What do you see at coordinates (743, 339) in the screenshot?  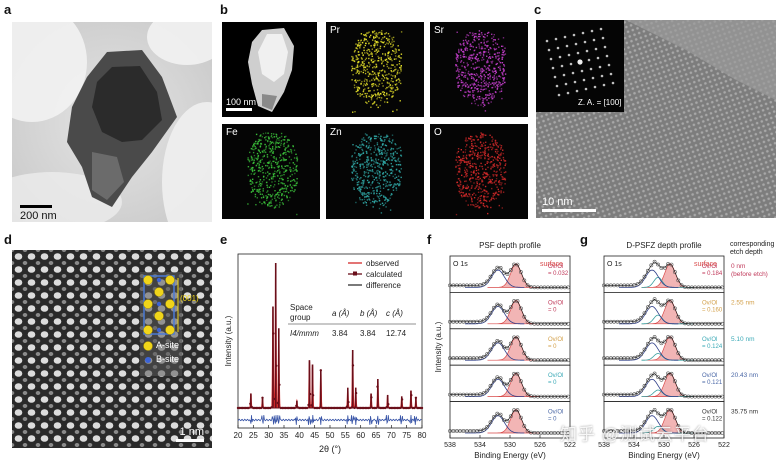 I see `dpsfz-depth-2-0: 5.10 nm` at bounding box center [743, 339].